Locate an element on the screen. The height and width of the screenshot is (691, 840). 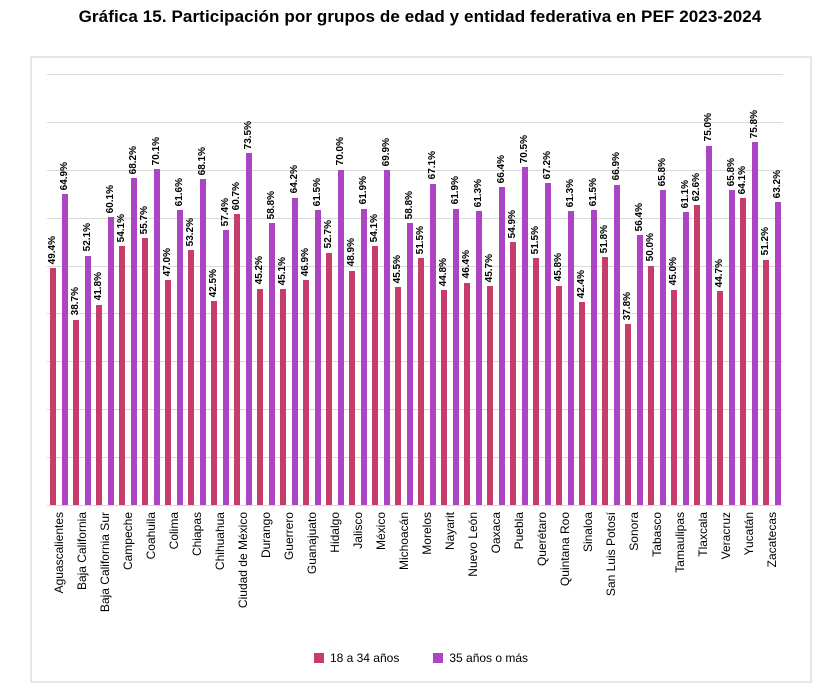
bar-column: 60.7% is located at coordinates (236, 289).